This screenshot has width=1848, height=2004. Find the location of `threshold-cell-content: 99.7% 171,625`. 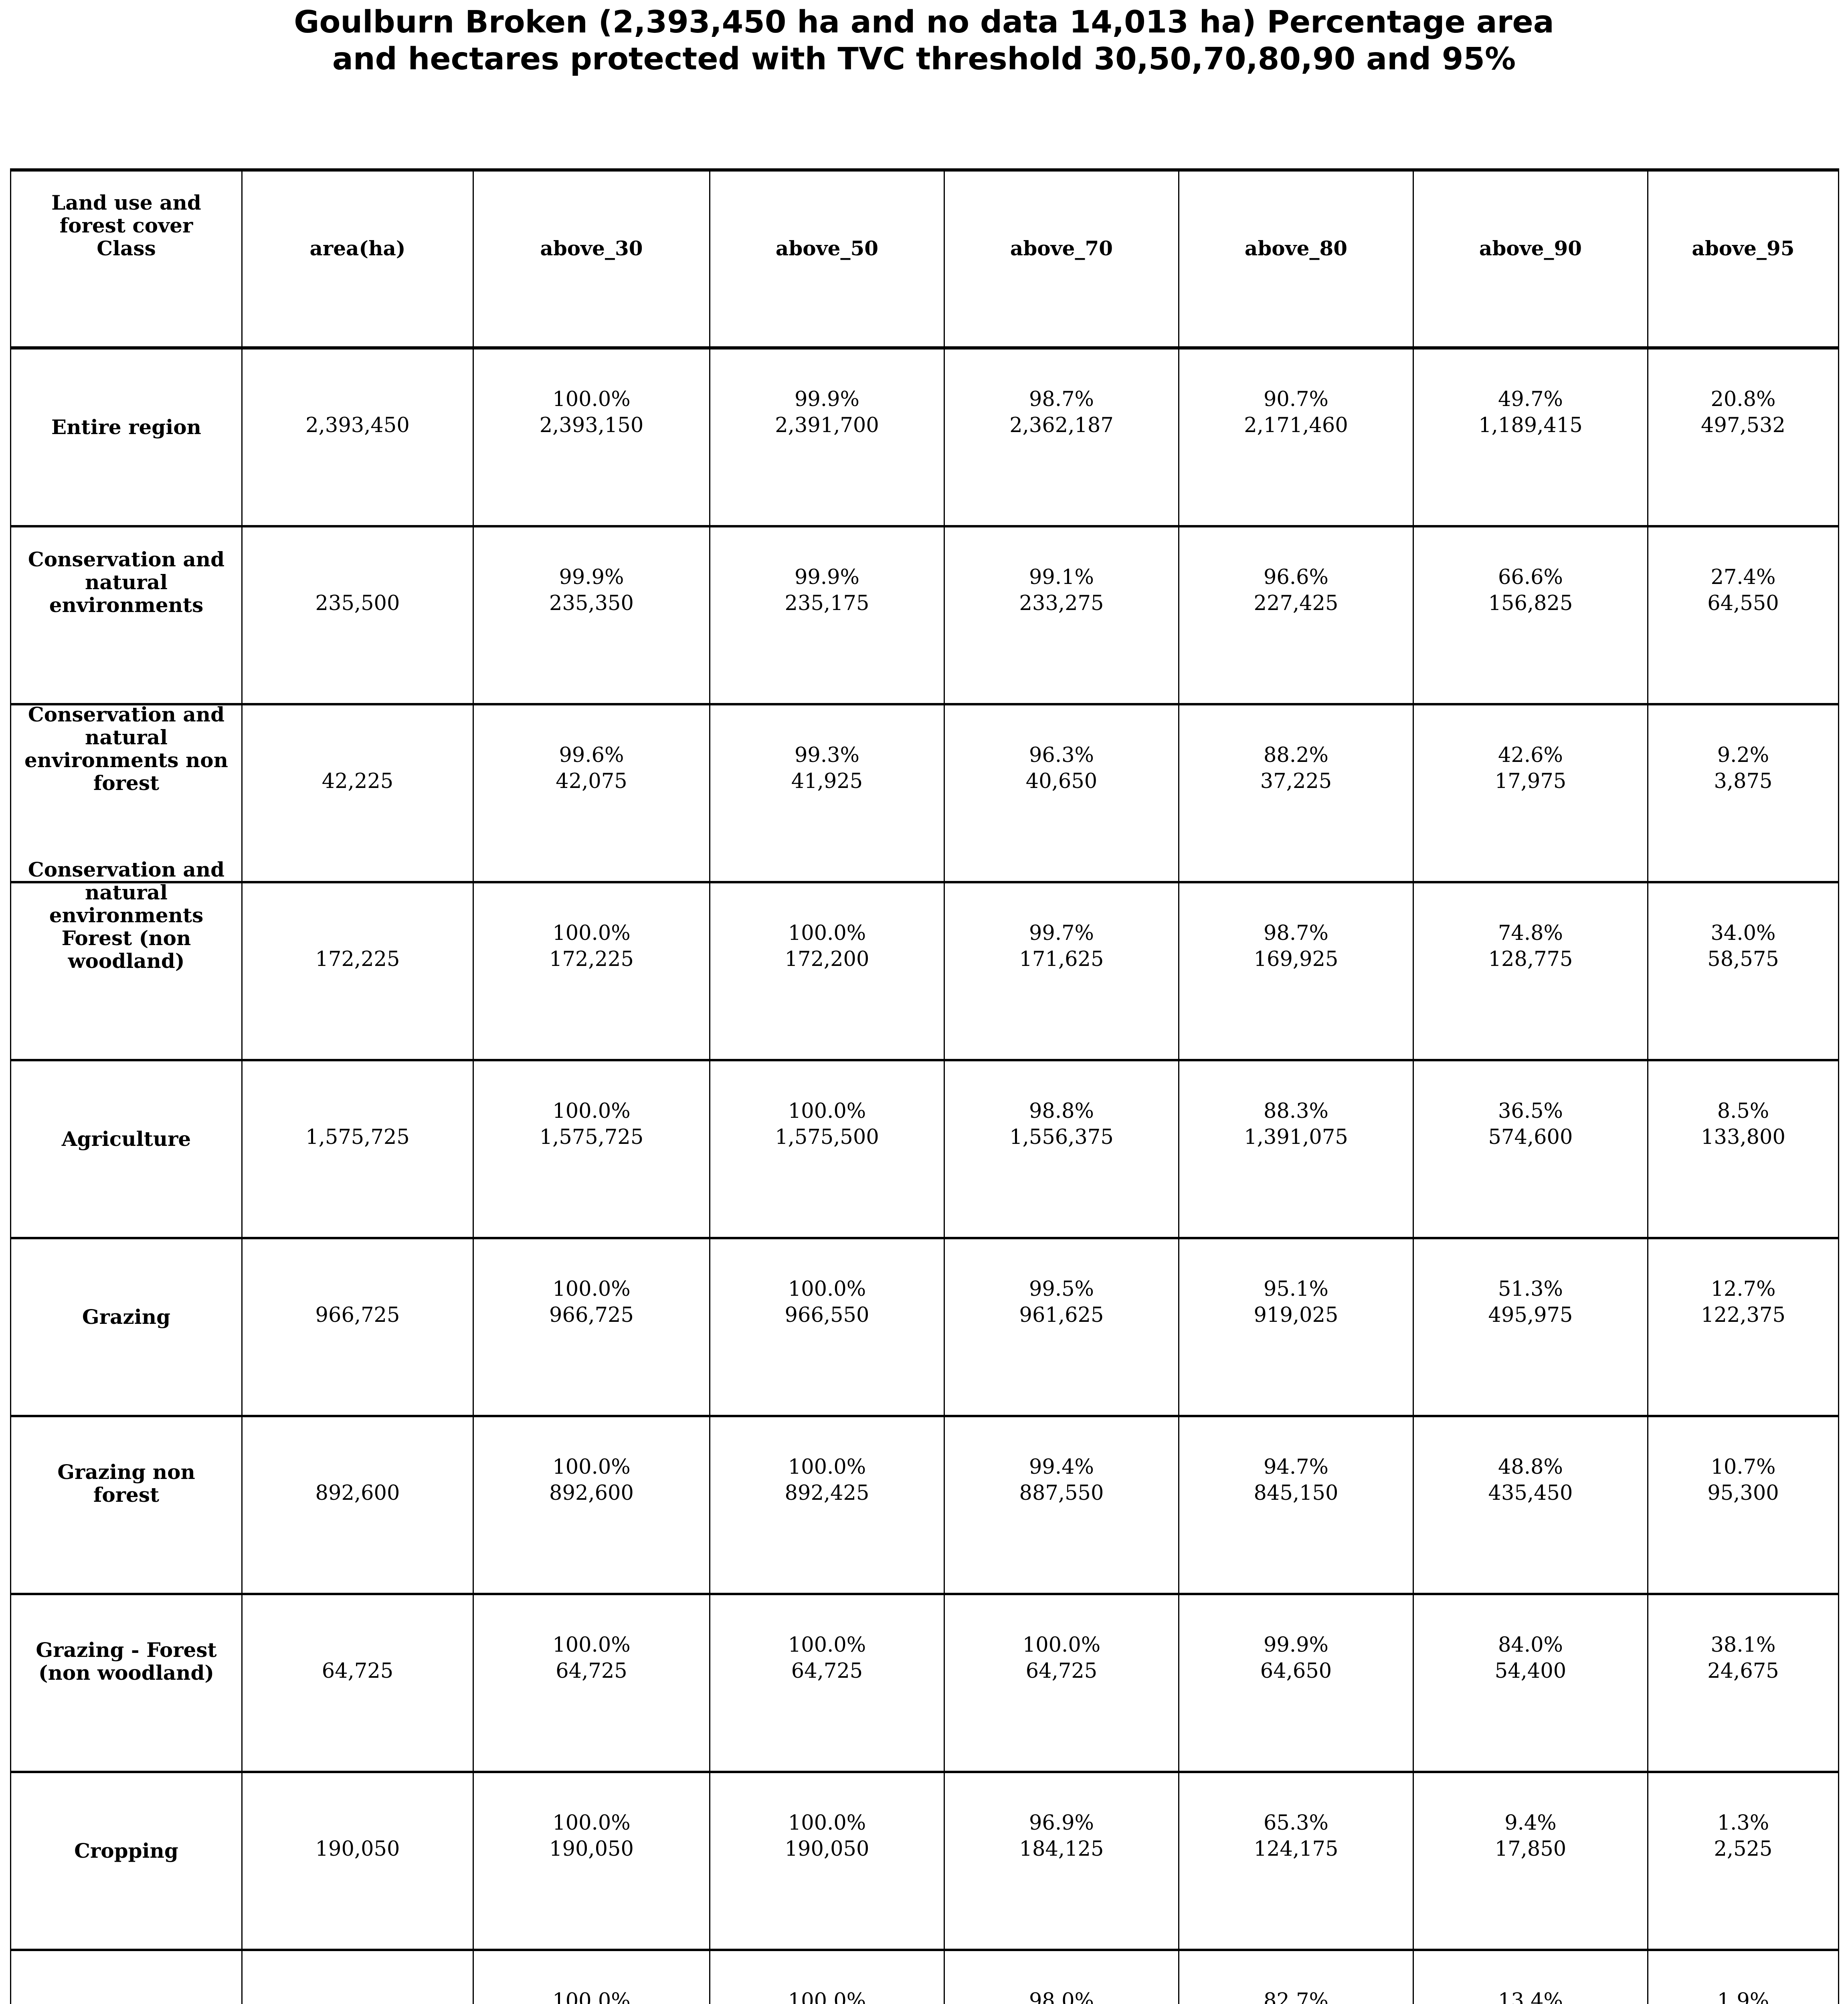

threshold-cell-content: 99.7% 171,625 is located at coordinates (1061, 946).